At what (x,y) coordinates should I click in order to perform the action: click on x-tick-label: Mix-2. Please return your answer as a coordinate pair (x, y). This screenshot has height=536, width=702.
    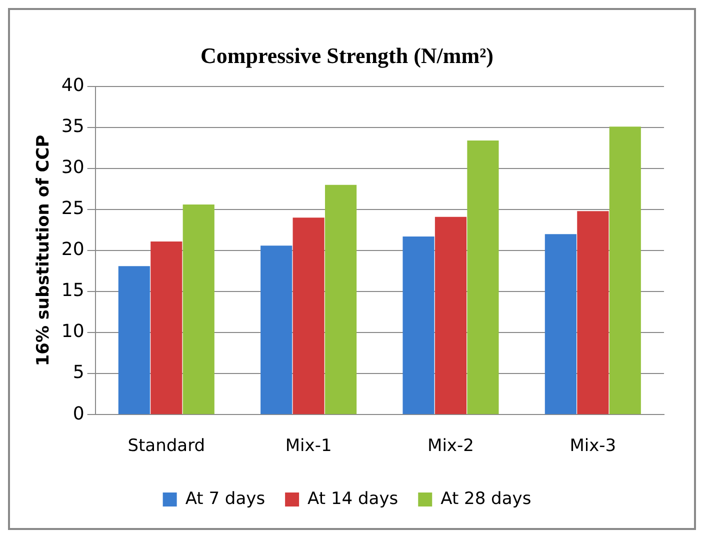
    Looking at the image, I should click on (451, 446).